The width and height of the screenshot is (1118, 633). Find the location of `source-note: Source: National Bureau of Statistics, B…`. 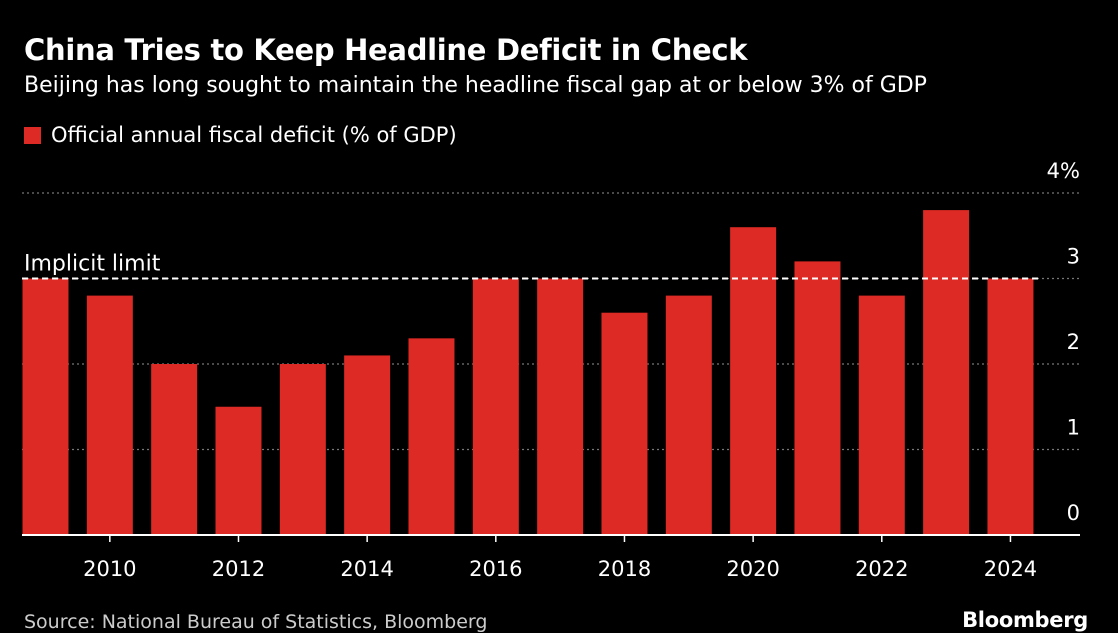

source-note: Source: National Bureau of Statistics, B… is located at coordinates (256, 622).